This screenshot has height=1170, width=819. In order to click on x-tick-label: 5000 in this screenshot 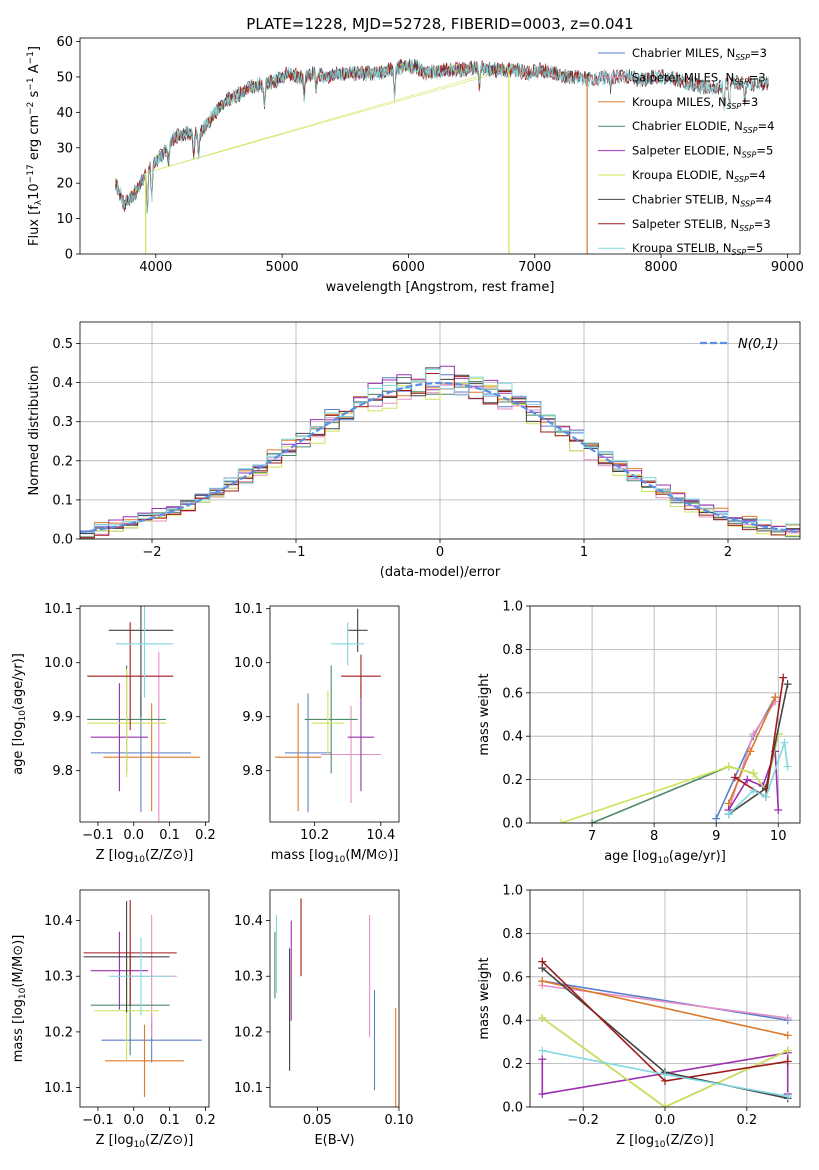, I will do `click(282, 267)`.